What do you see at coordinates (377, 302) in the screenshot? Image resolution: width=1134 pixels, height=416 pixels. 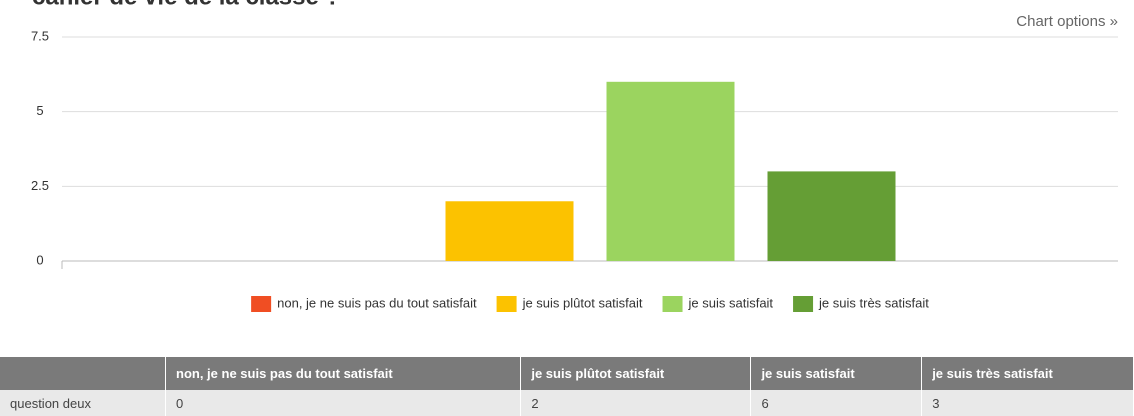 I see `legend-label: non, je ne suis pas du tout satisfait` at bounding box center [377, 302].